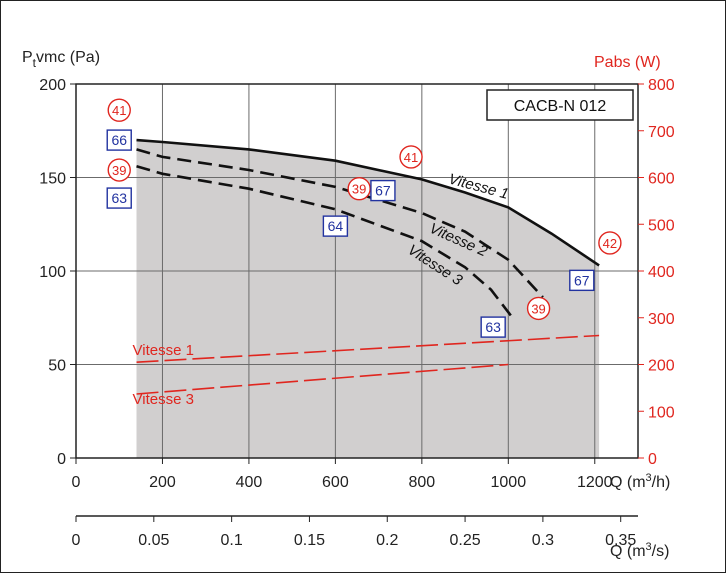  I want to click on x-top-tick-label: 200, so click(162, 482).